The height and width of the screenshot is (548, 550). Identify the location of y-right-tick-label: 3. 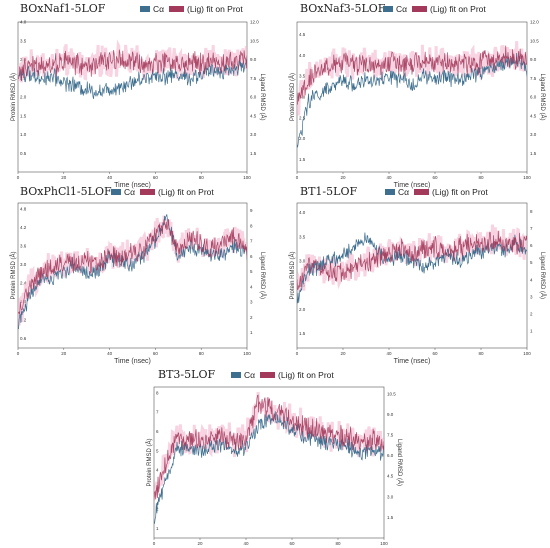
(531, 296).